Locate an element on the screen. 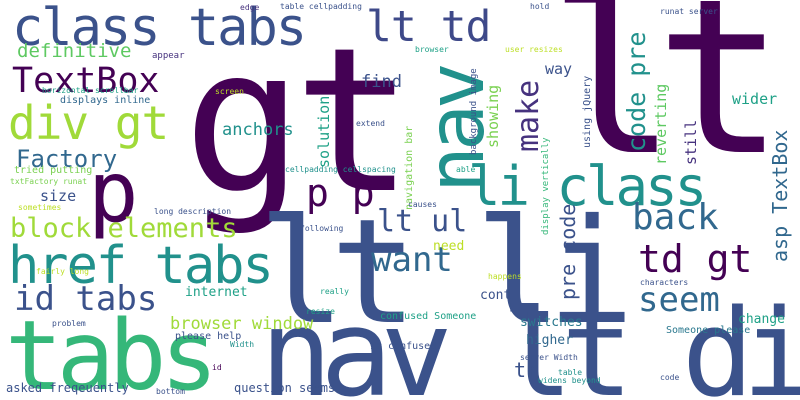 The image size is (800, 400). word-txtfactory-runat: txtFactory runat is located at coordinates (49, 181).